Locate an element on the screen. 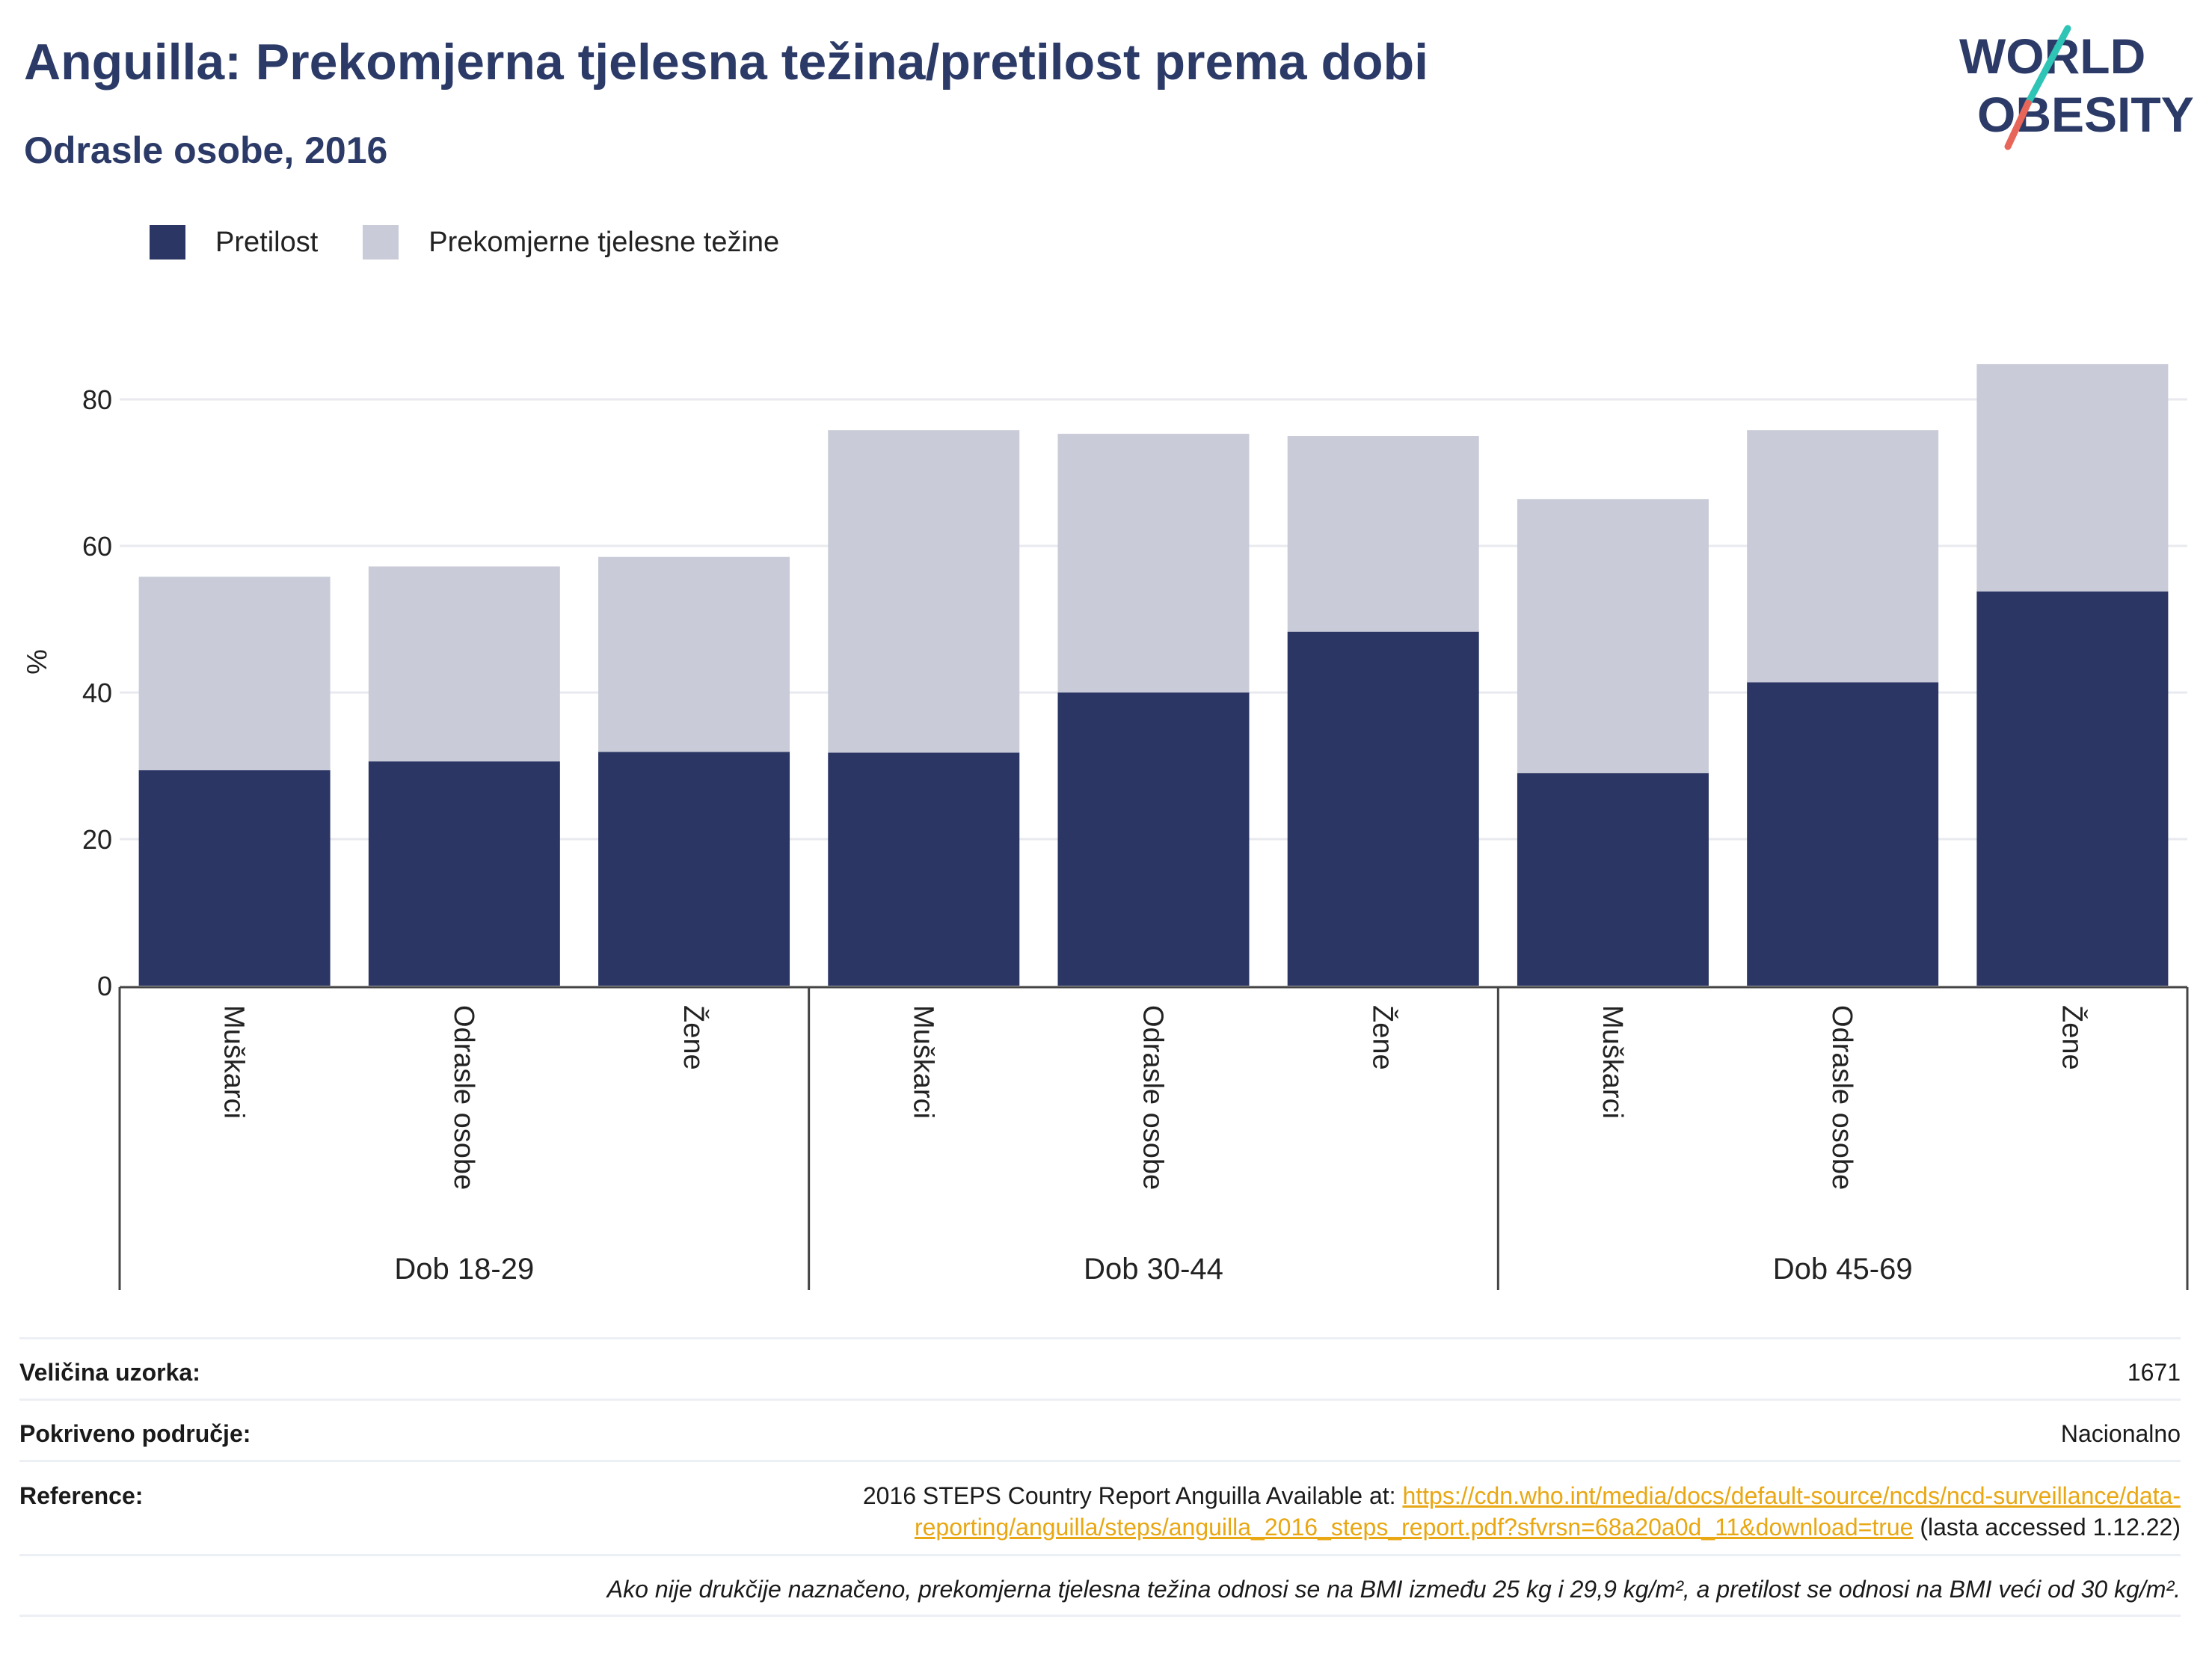 This screenshot has width=2212, height=1655. legend-label-overweight: Prekomjerne tjelesne težine is located at coordinates (604, 242).